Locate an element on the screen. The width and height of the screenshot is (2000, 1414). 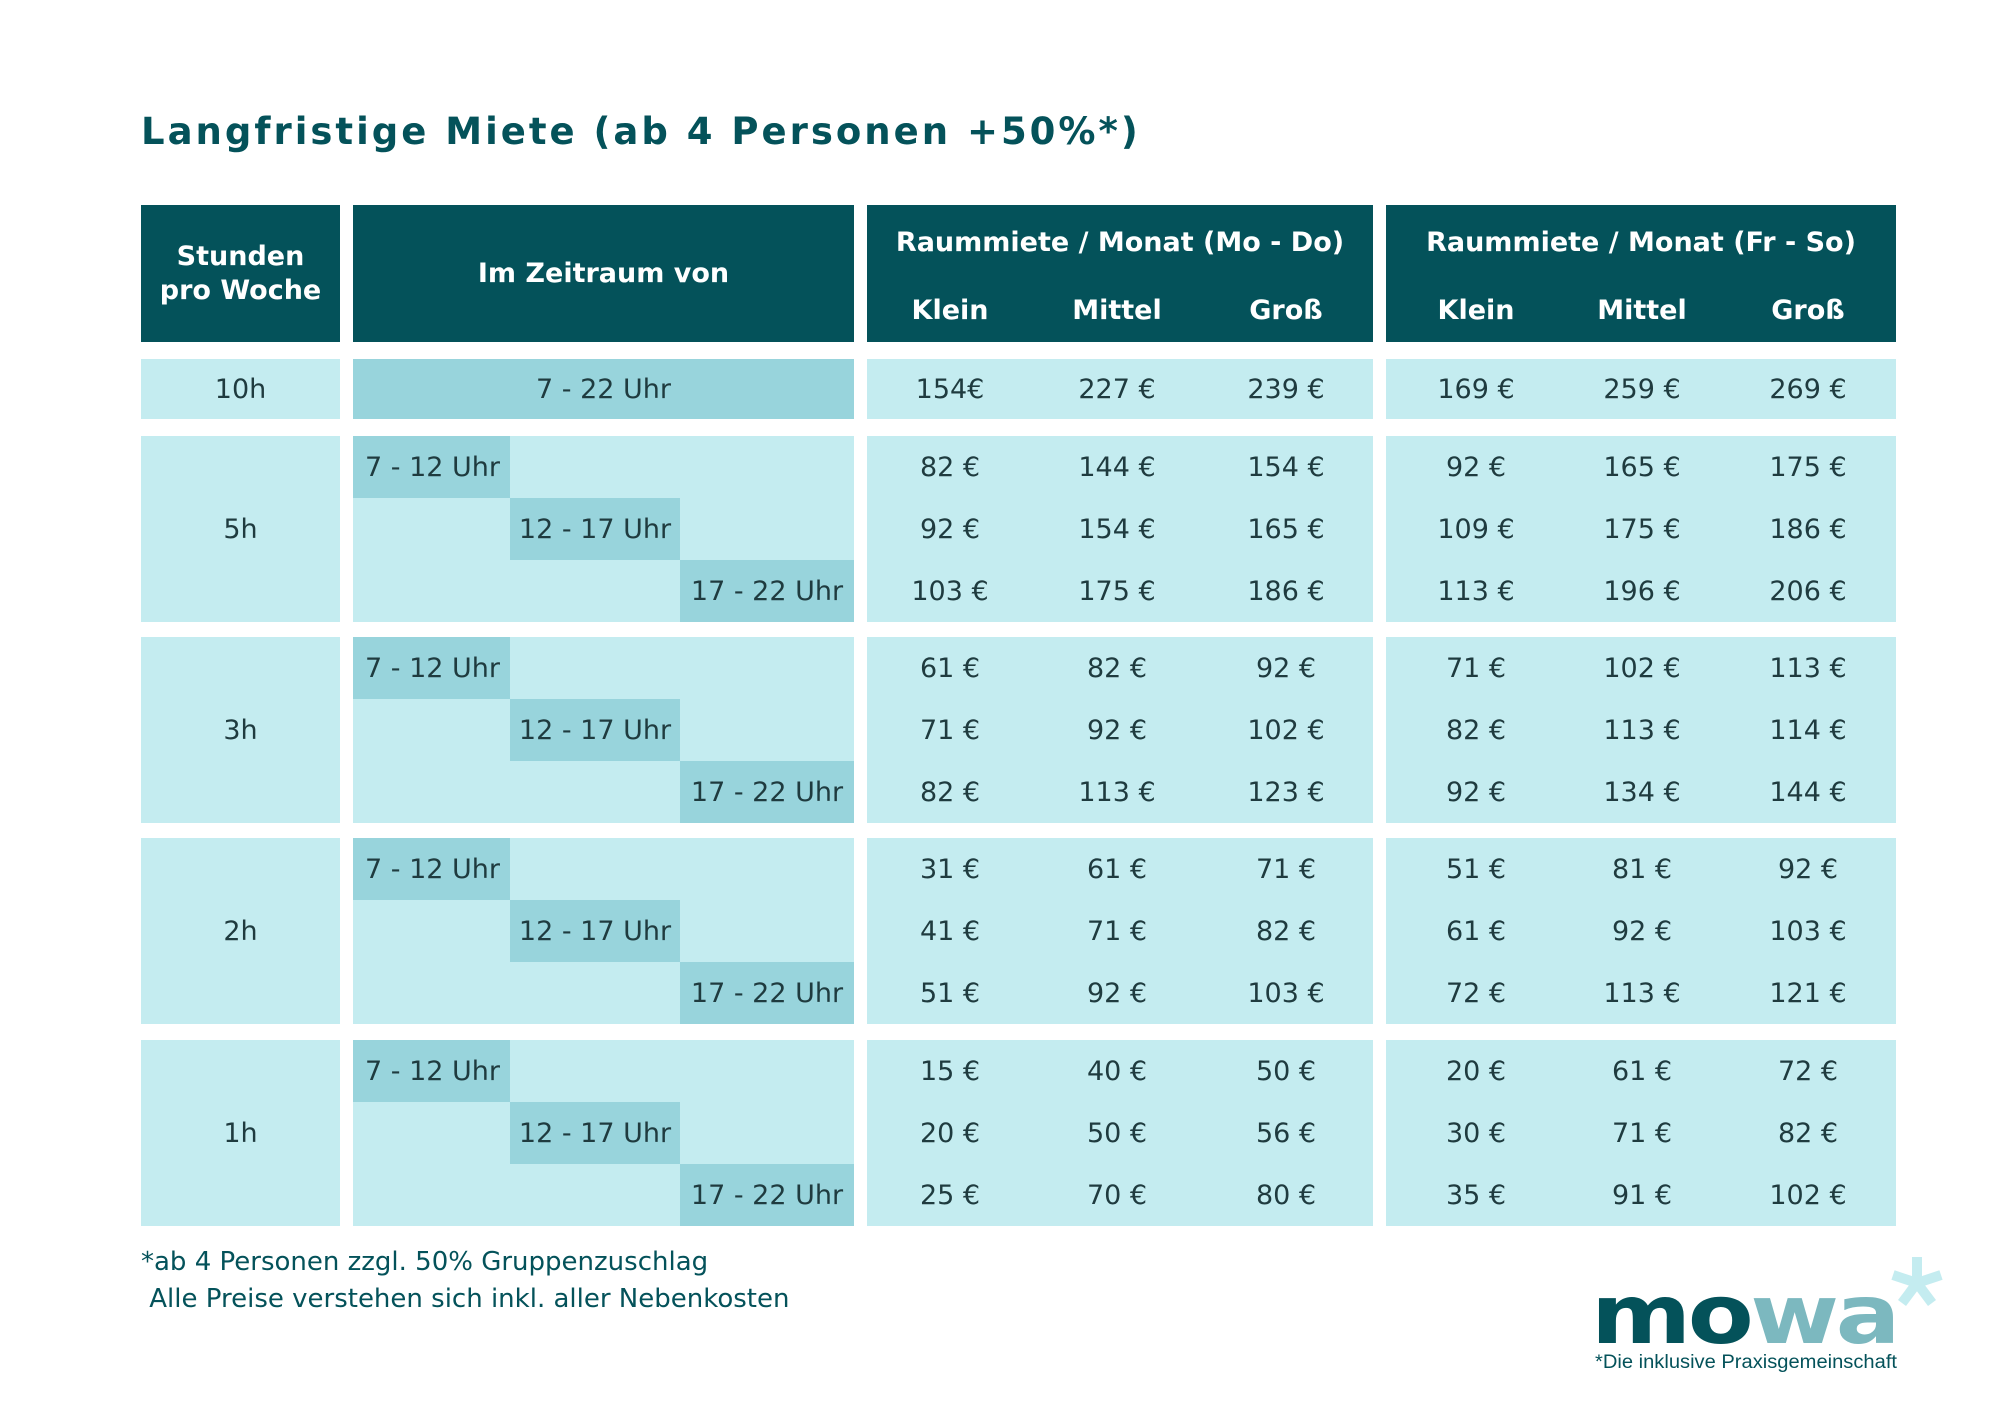
mowa-logo: mo wa *Die inklusive Praxisgemeinschaft is located at coordinates (1769, 1315).